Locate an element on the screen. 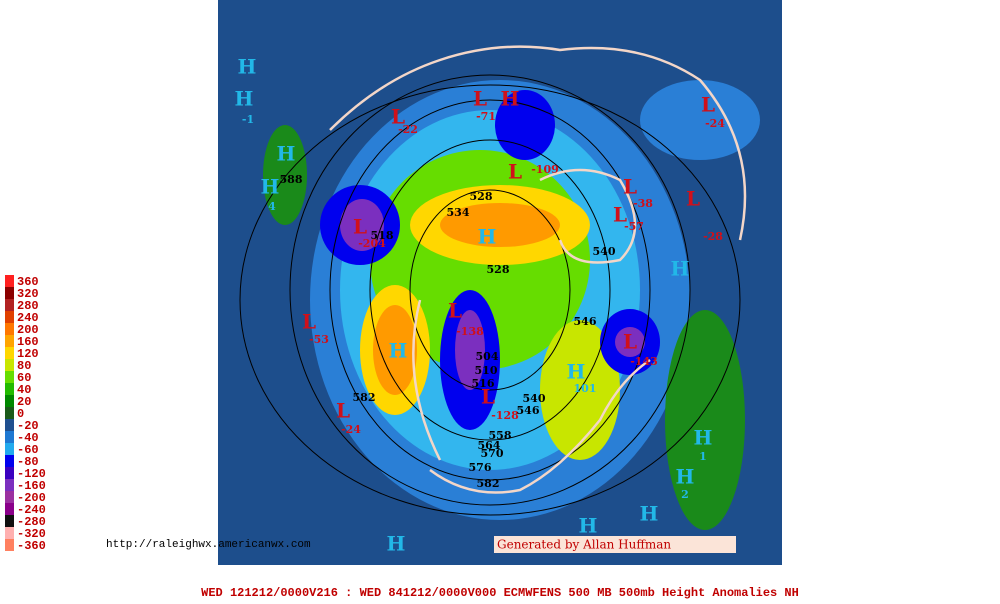  legend-label: 320 is located at coordinates (28, 294).